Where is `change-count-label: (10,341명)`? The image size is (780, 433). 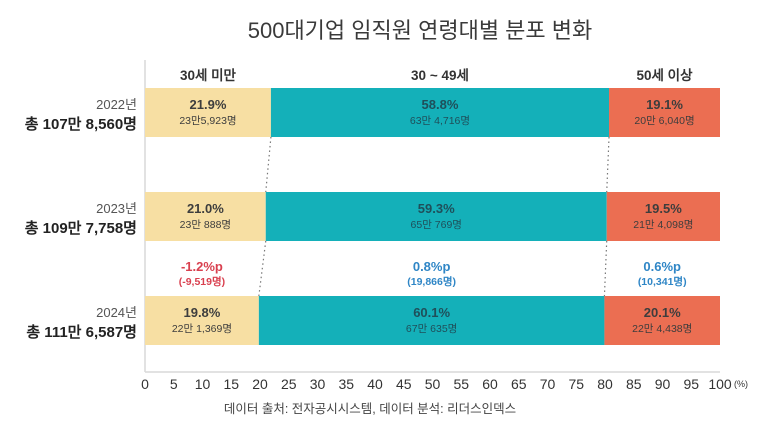 change-count-label: (10,341명) is located at coordinates (662, 281).